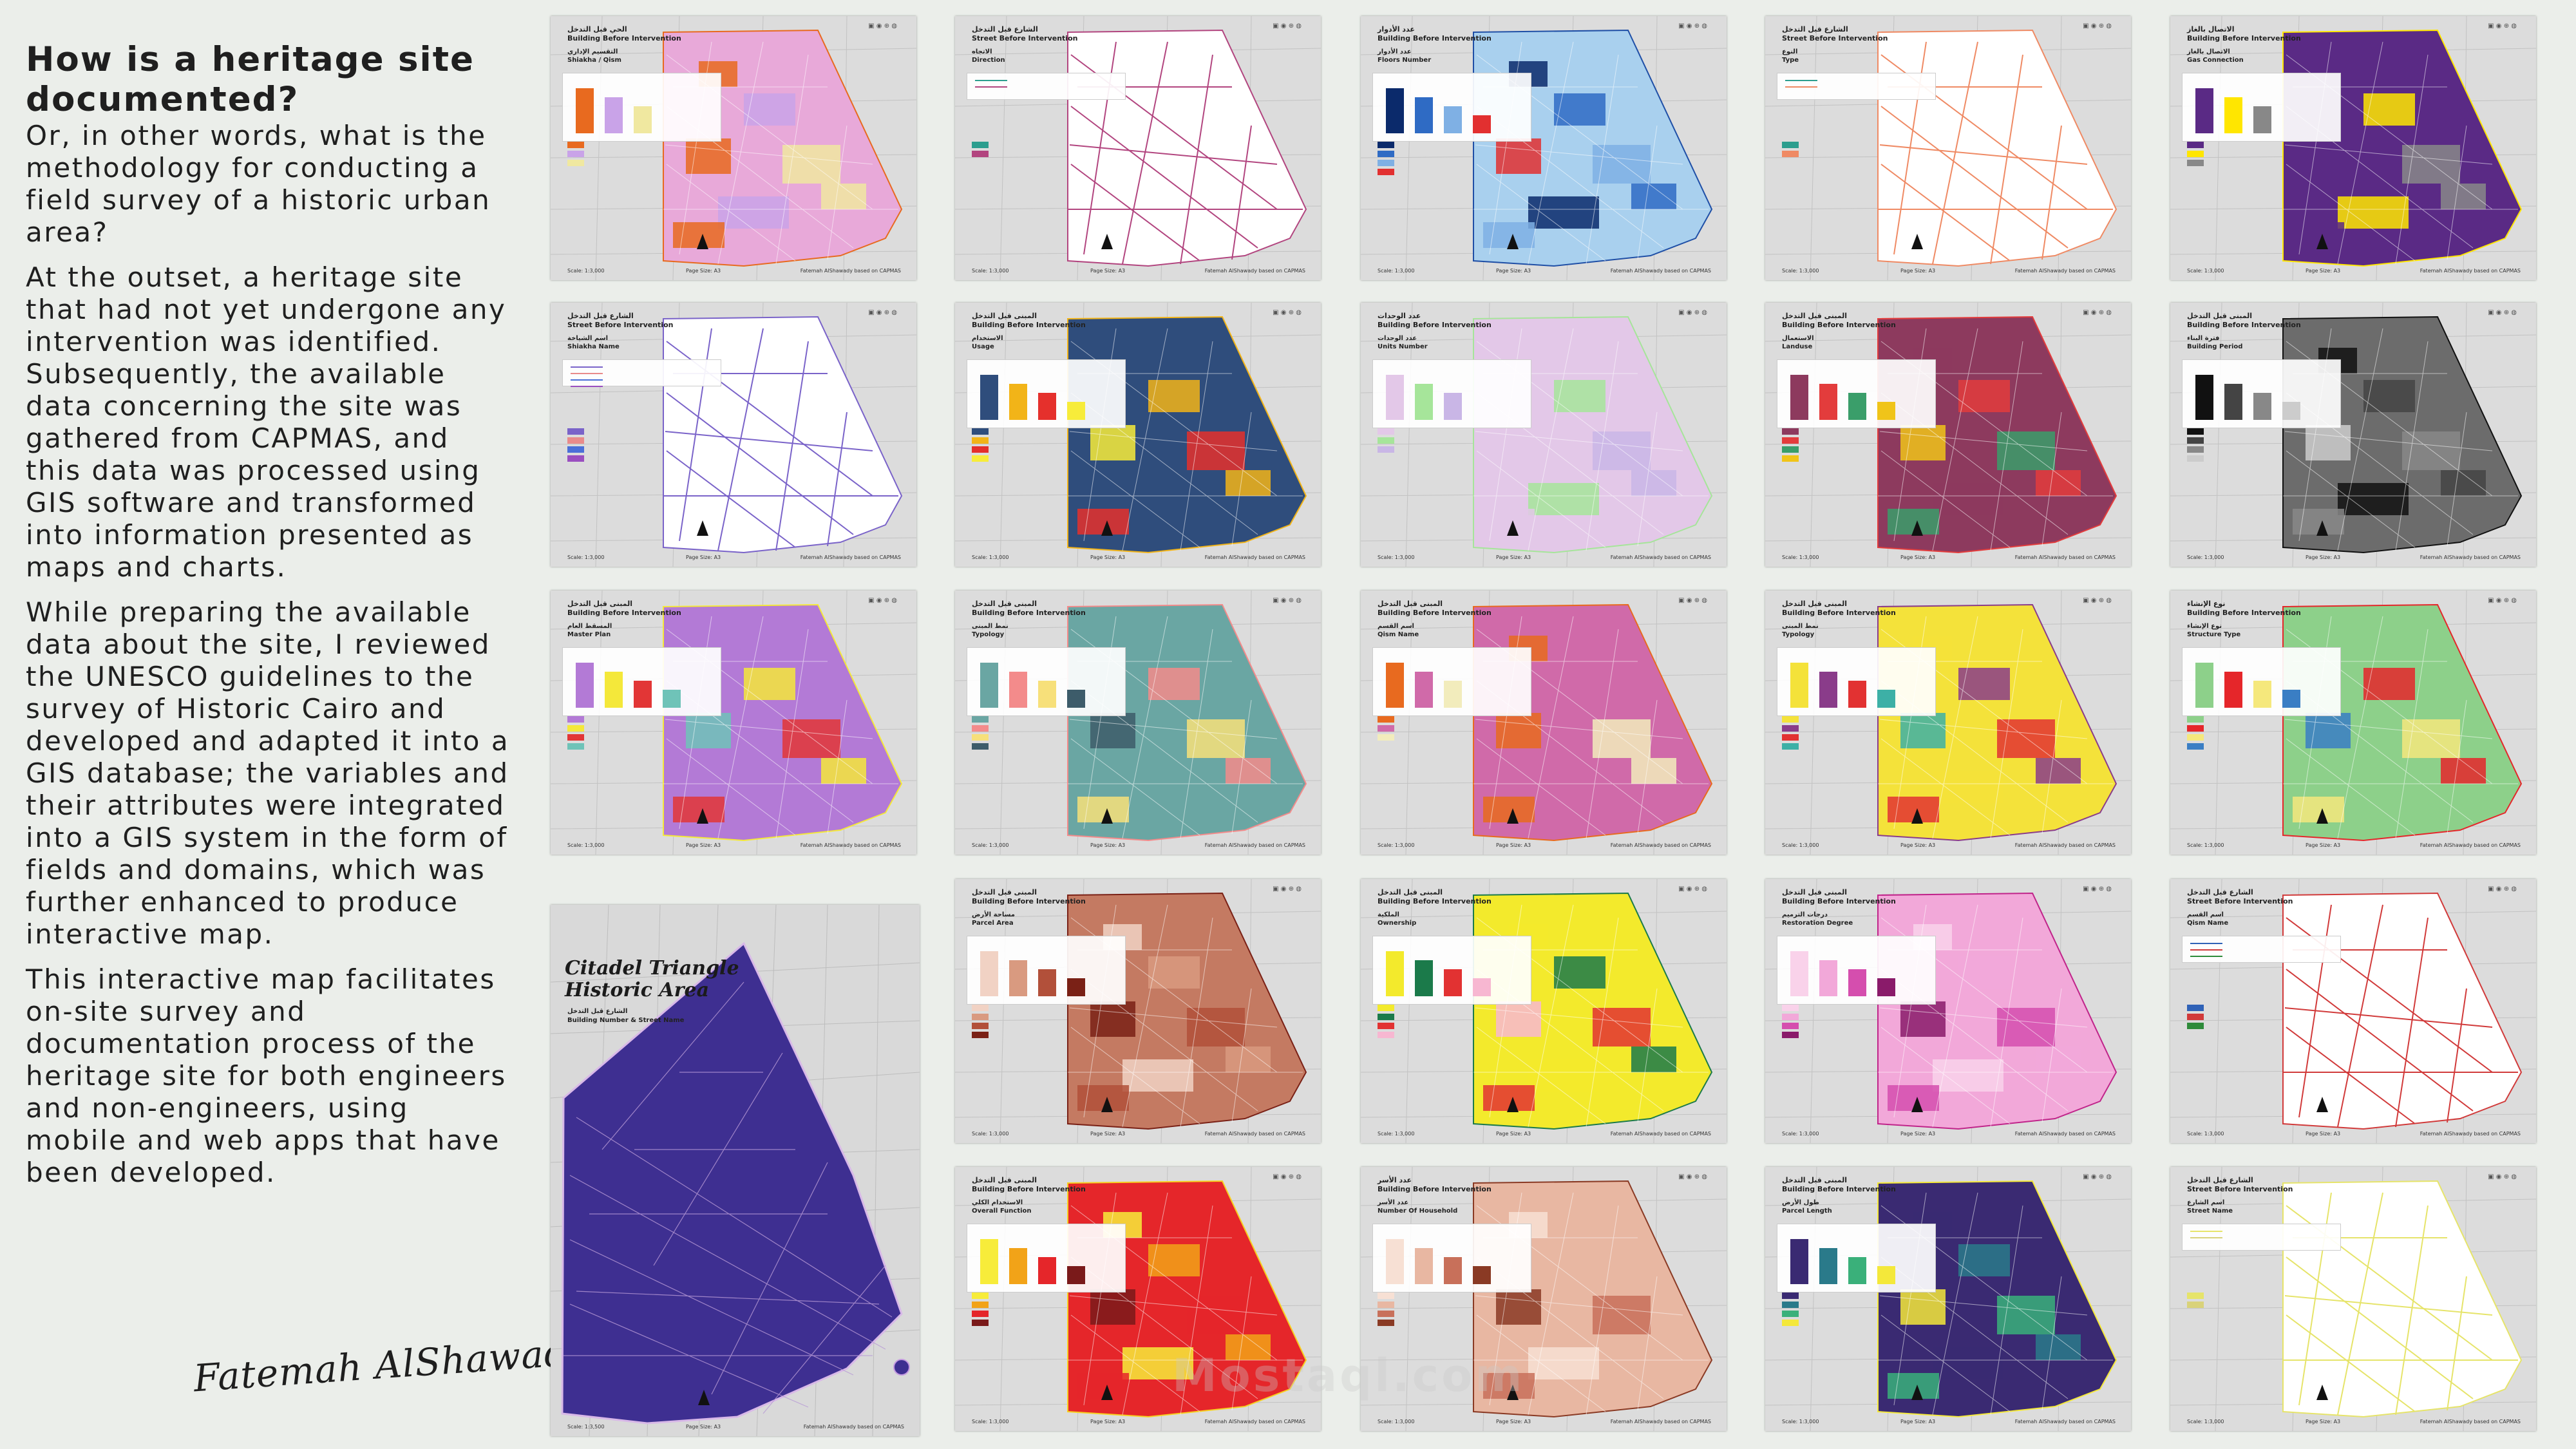 The image size is (2576, 1449). Describe the element at coordinates (588, 338) in the screenshot. I see `sheet-subtitle-arabic: اسم الشياخة` at that location.